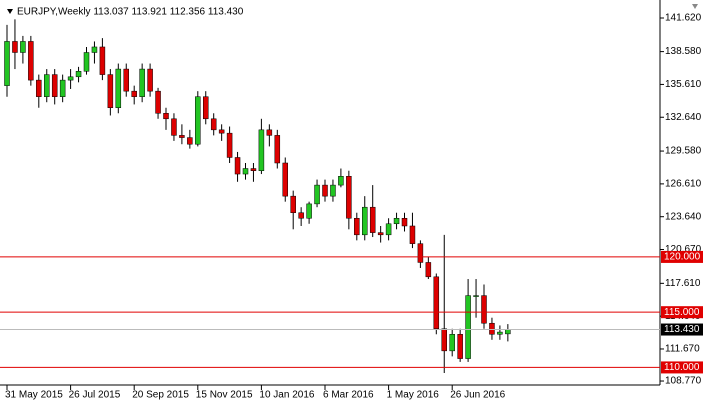  I want to click on x-tick-label: 26 Jun 2016, so click(477, 395).